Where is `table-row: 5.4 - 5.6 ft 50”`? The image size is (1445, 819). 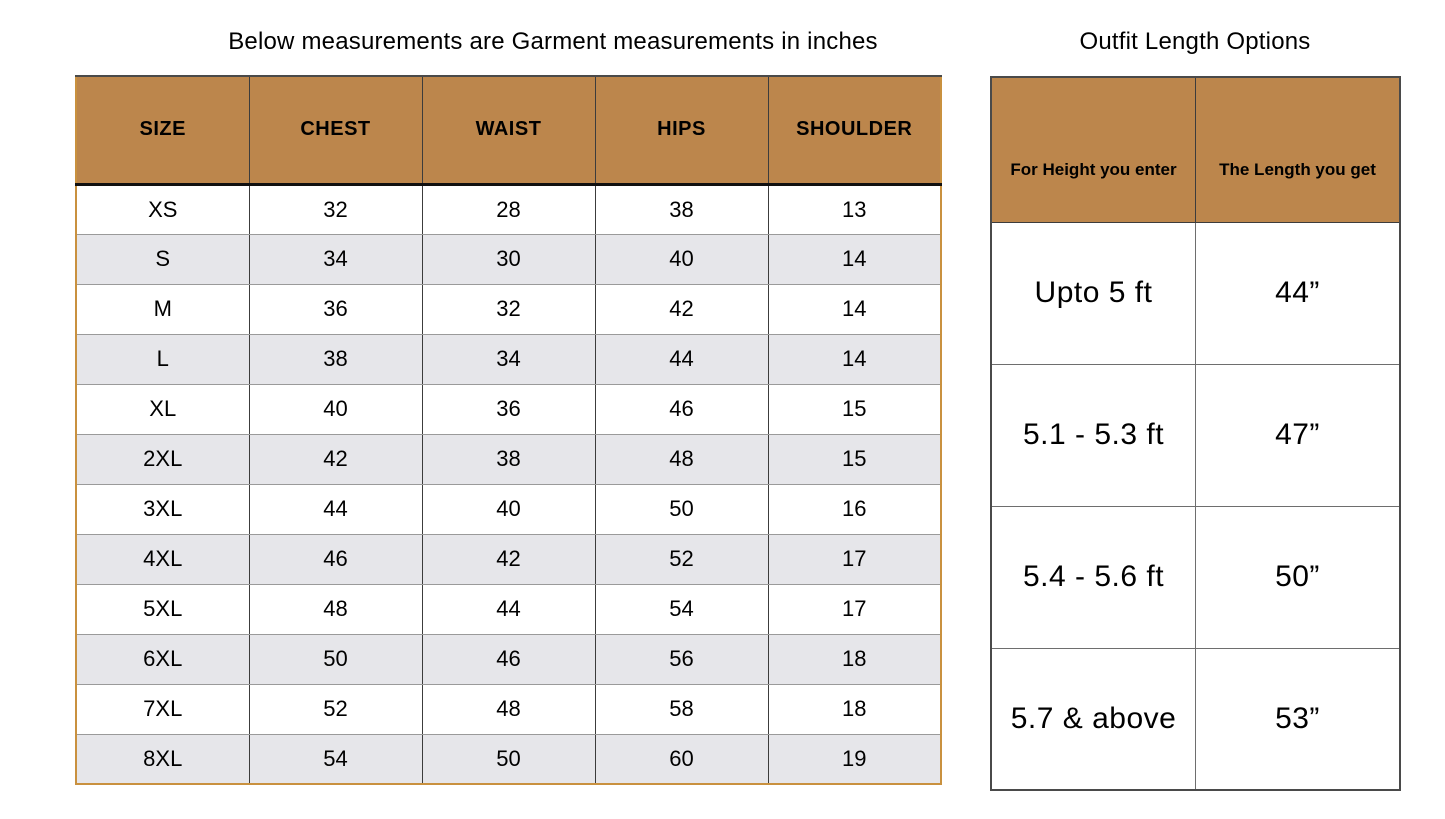 table-row: 5.4 - 5.6 ft 50” is located at coordinates (1195, 577).